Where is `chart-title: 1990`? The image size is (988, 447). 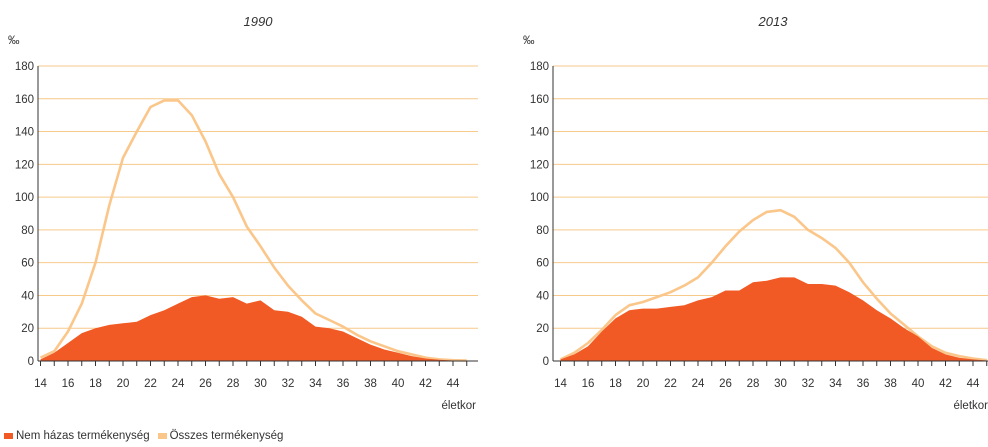 chart-title: 1990 is located at coordinates (259, 21).